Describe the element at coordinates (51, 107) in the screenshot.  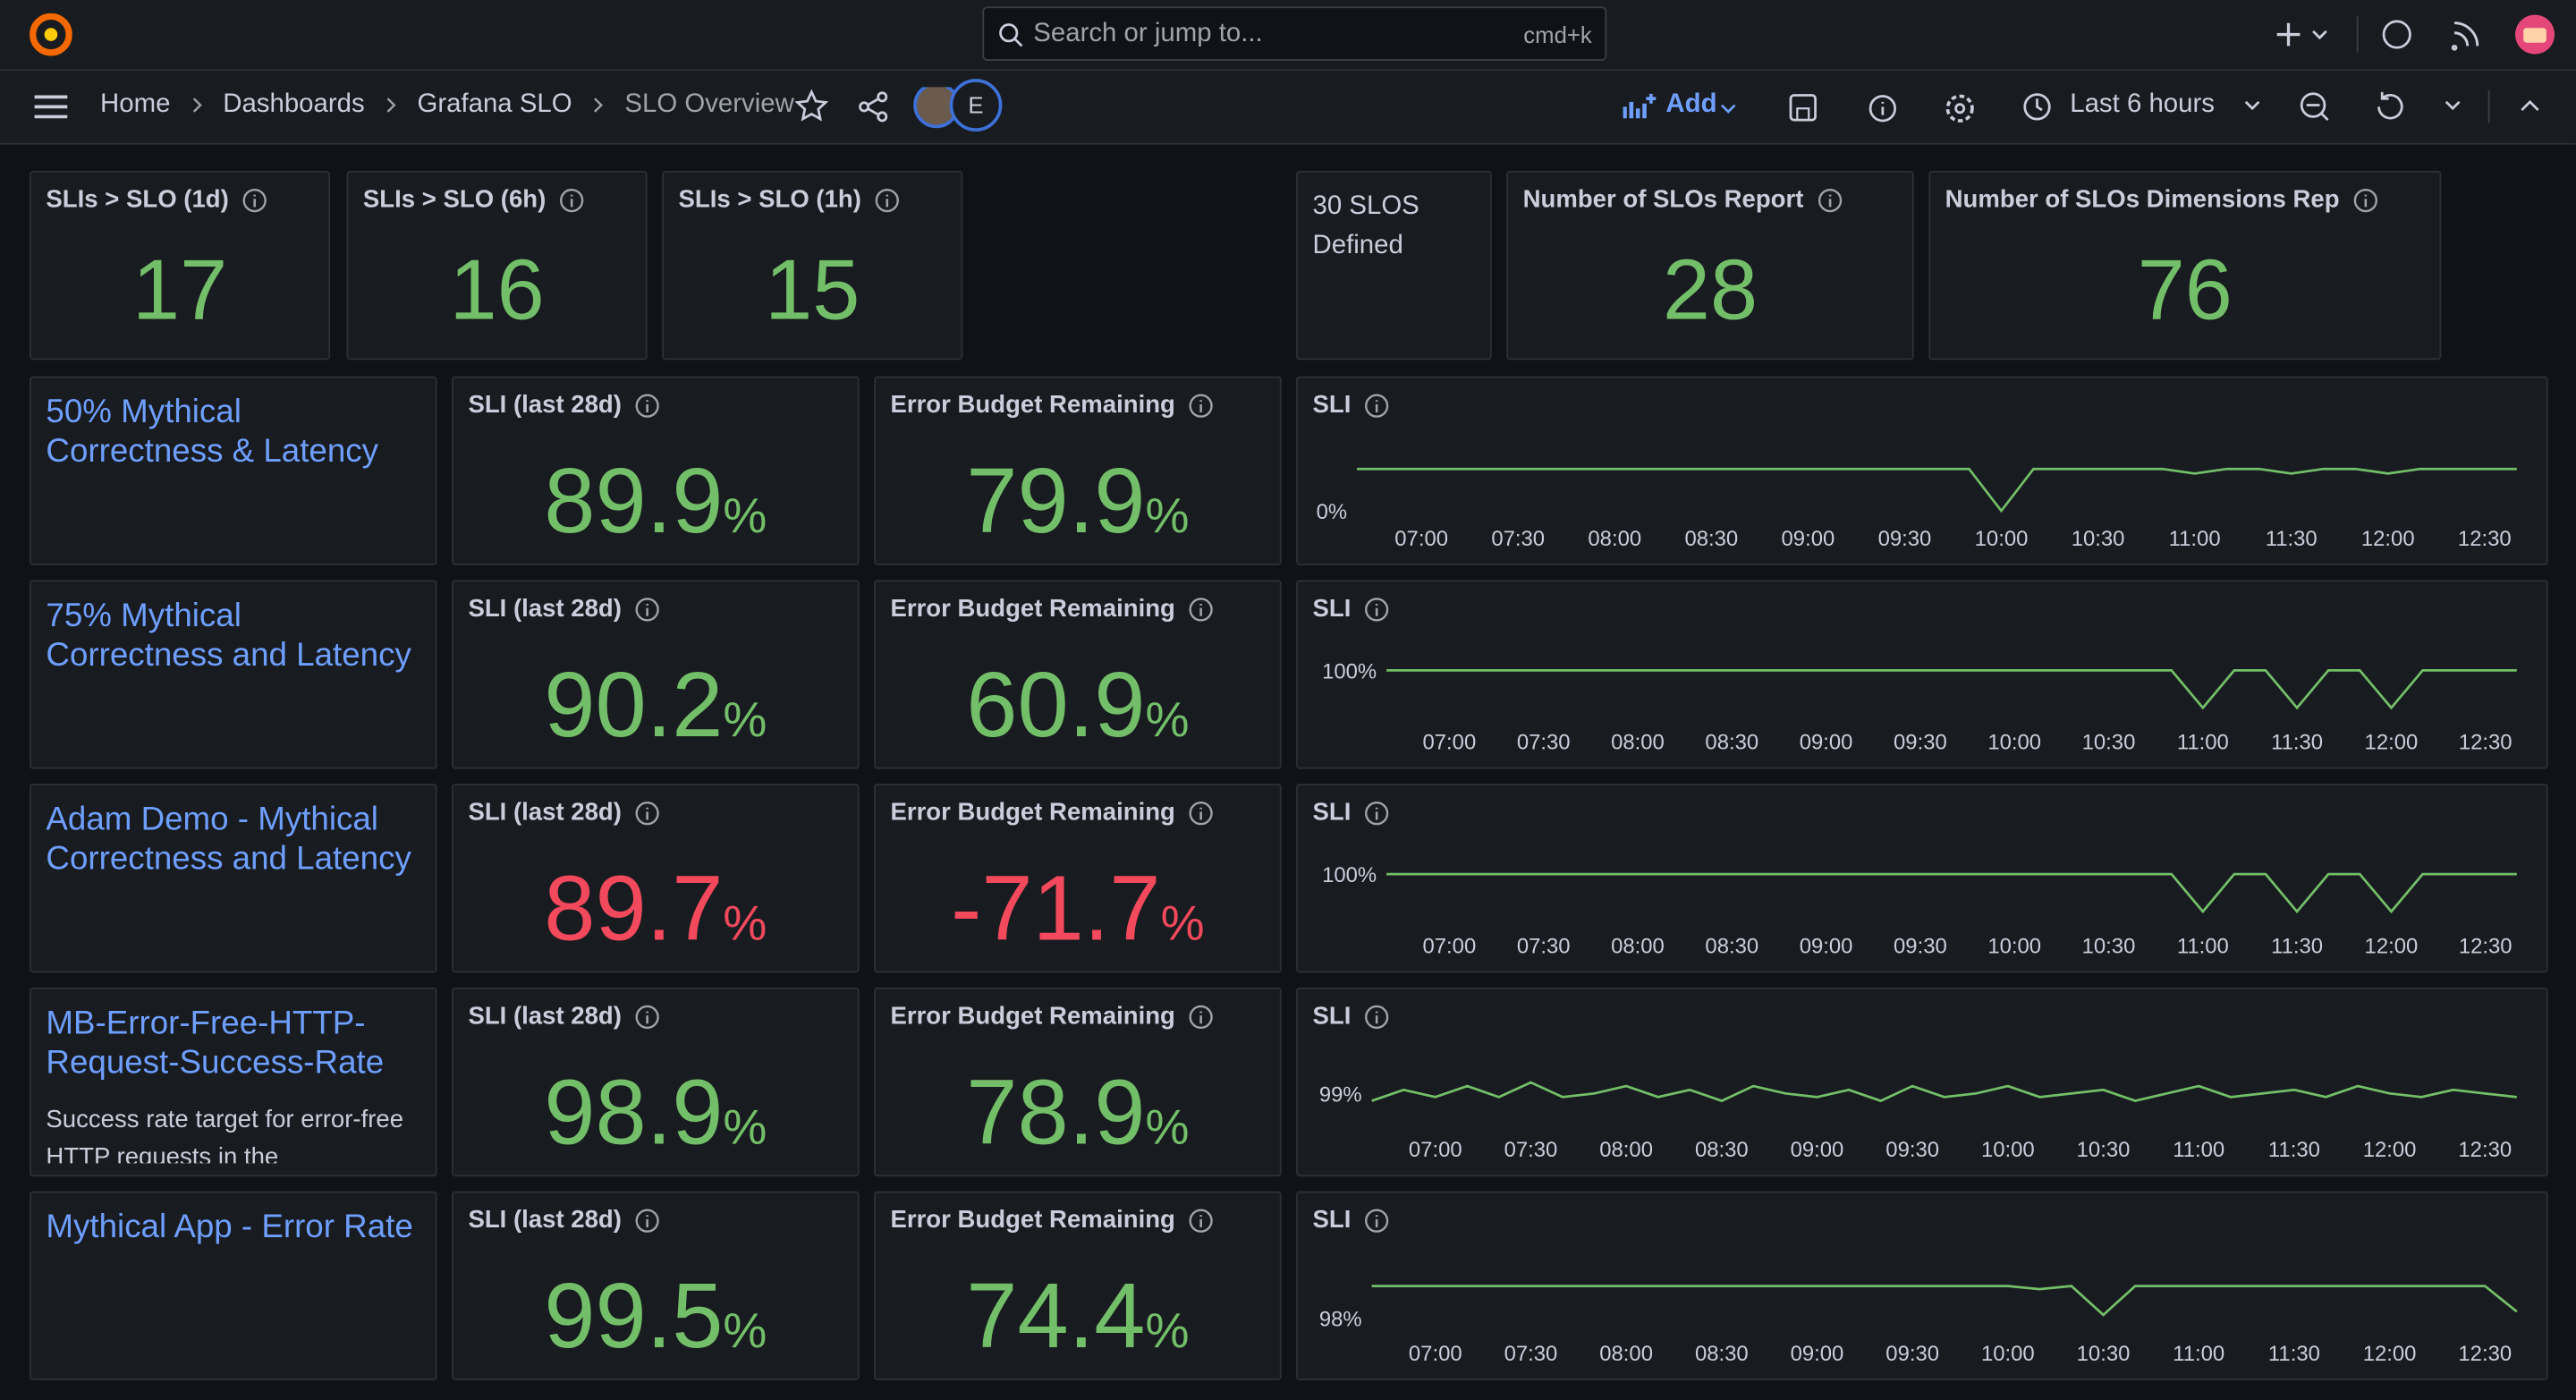
I see `menu-icon` at that location.